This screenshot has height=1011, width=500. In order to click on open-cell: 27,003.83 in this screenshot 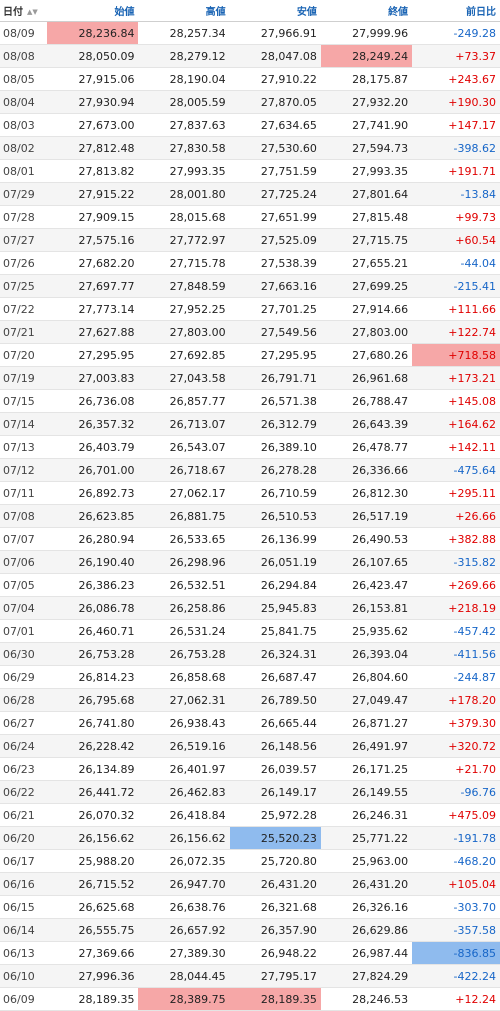, I will do `click(93, 378)`.